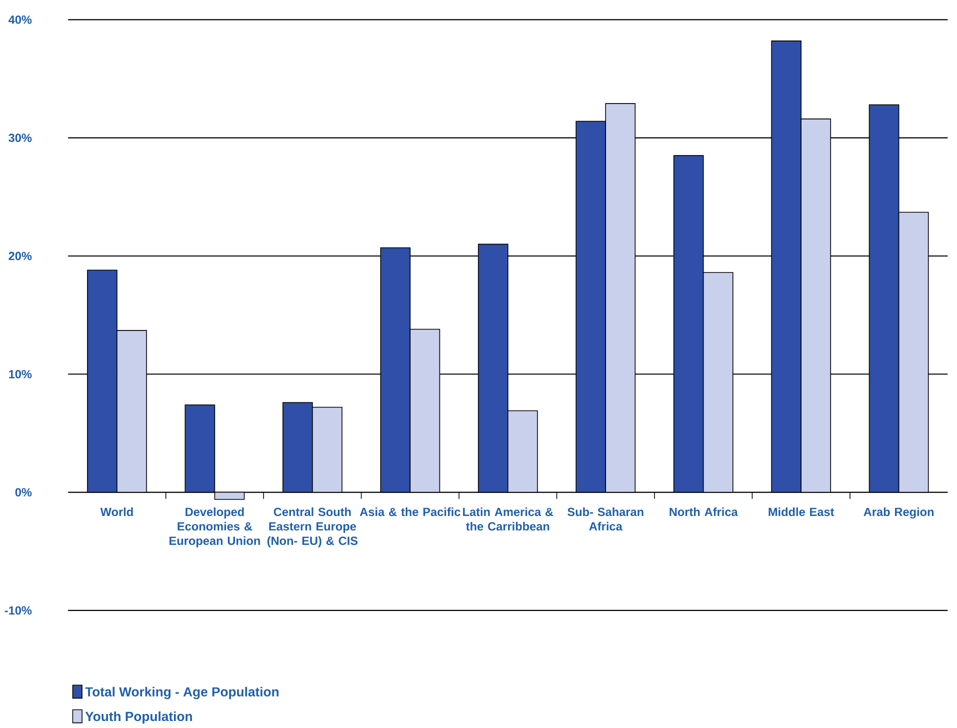 The height and width of the screenshot is (728, 957). Describe the element at coordinates (20, 138) in the screenshot. I see `y-tick-label: 30%` at that location.